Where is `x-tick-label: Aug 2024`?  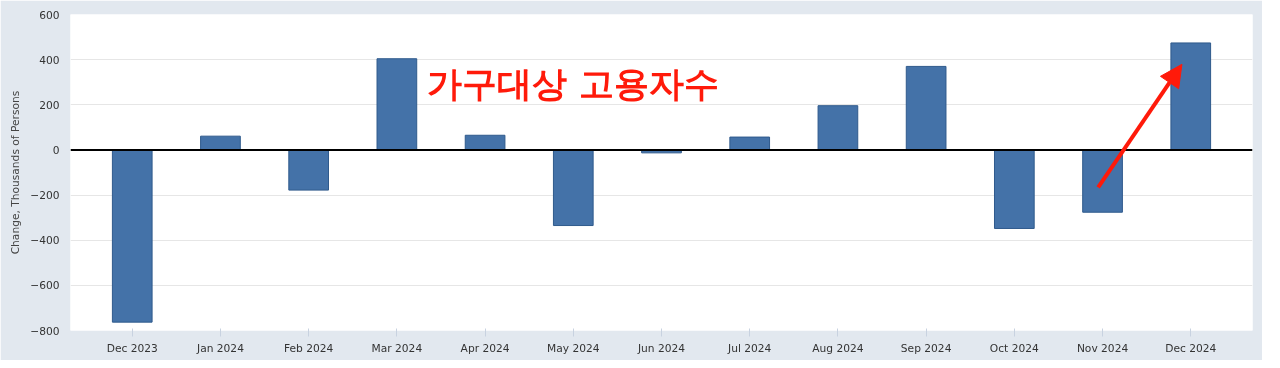 x-tick-label: Aug 2024 is located at coordinates (838, 348).